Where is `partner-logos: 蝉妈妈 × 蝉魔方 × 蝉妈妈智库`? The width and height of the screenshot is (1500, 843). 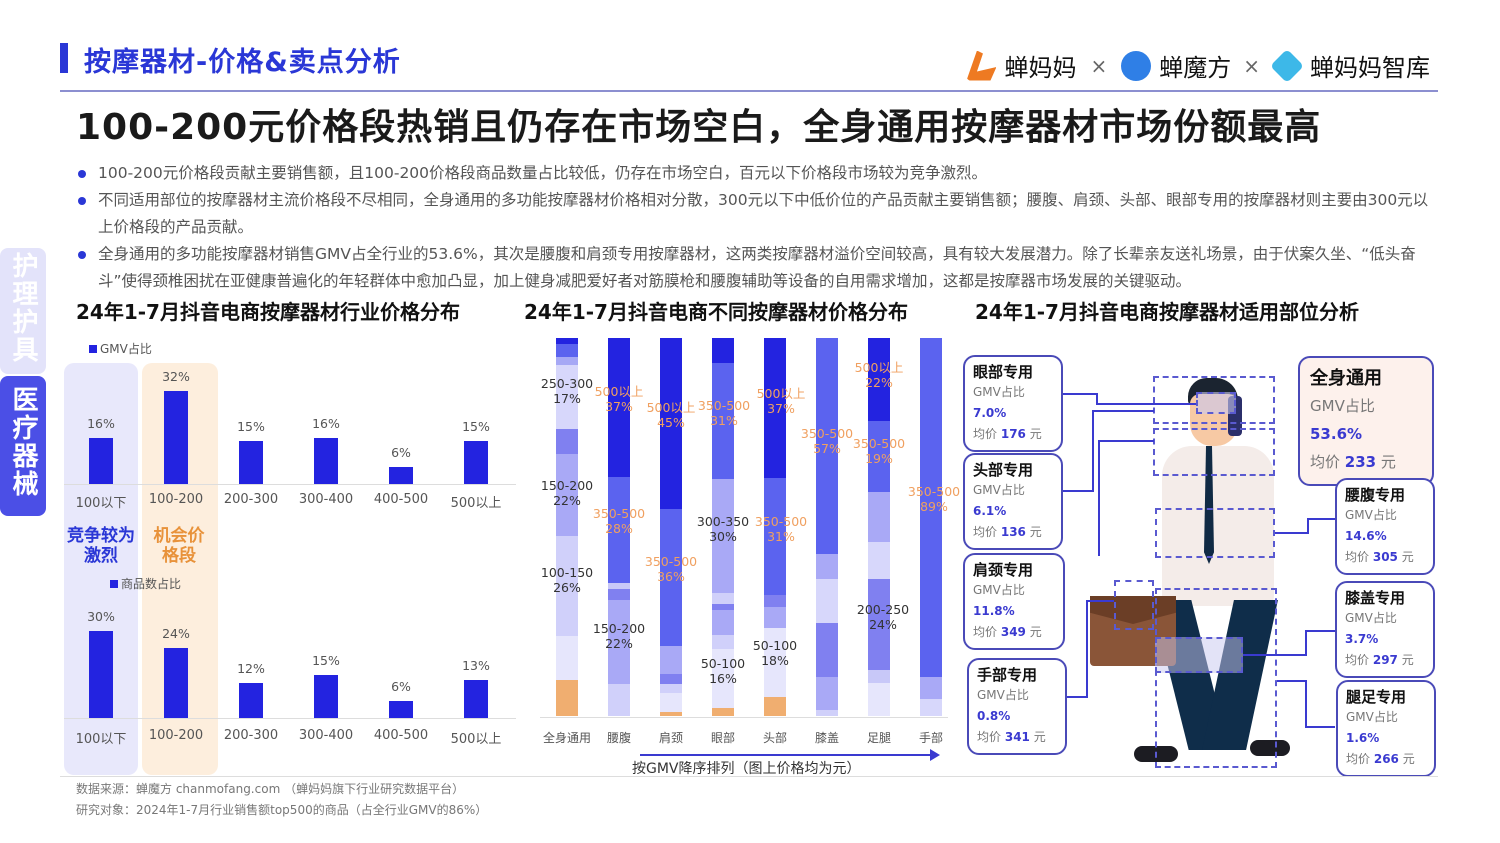 partner-logos: 蝉妈妈 × 蝉魔方 × 蝉妈妈智库 is located at coordinates (1198, 65).